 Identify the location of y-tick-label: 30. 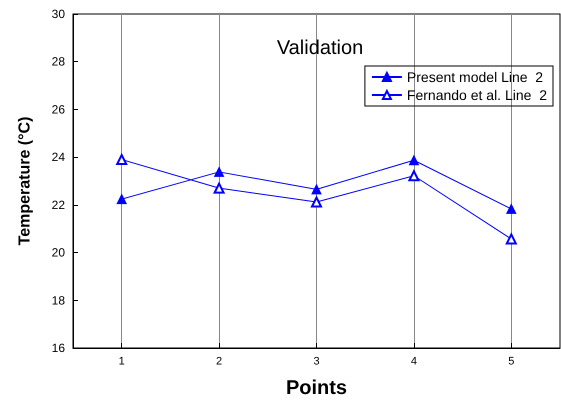
(59, 14).